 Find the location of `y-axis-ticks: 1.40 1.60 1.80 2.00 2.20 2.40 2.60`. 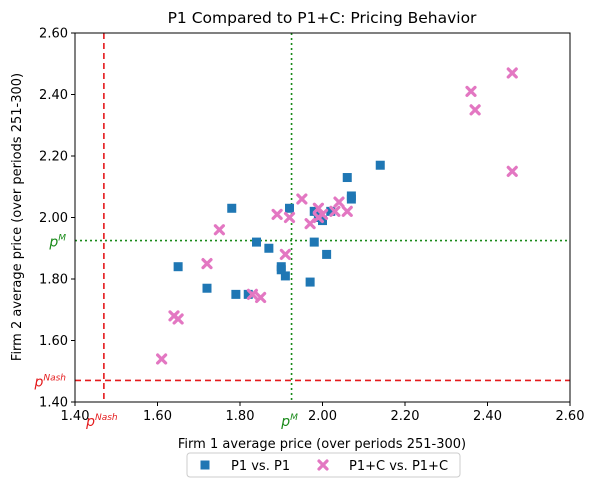

y-axis-ticks: 1.40 1.60 1.80 2.00 2.20 2.40 2.60 is located at coordinates (57, 219).